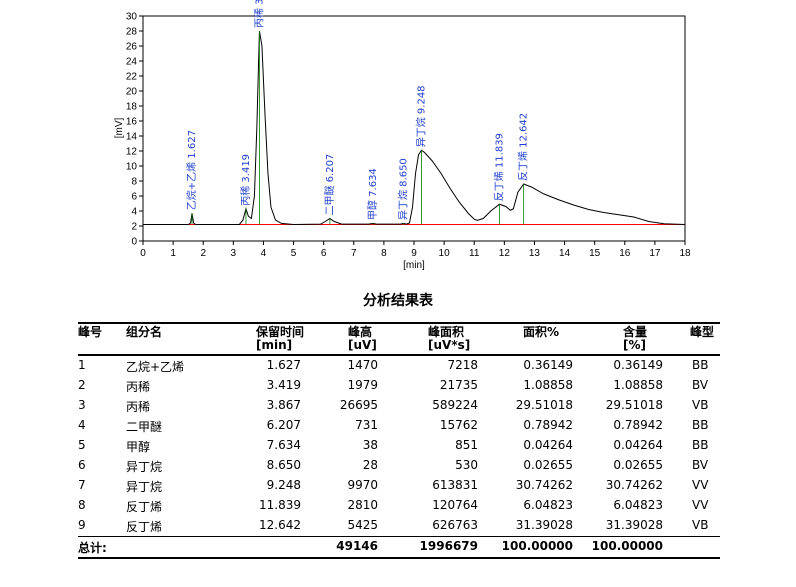  Describe the element at coordinates (280, 505) in the screenshot. I see `retention-time: 11.839` at that location.